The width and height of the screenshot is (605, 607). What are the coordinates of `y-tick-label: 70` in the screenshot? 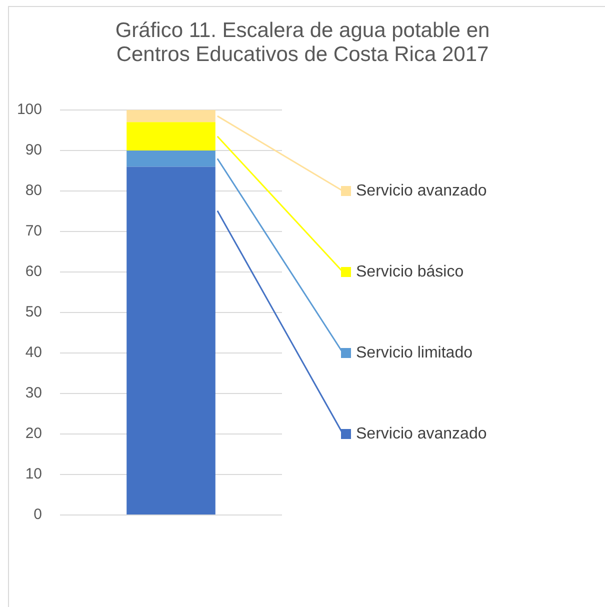 It's located at (33, 231).